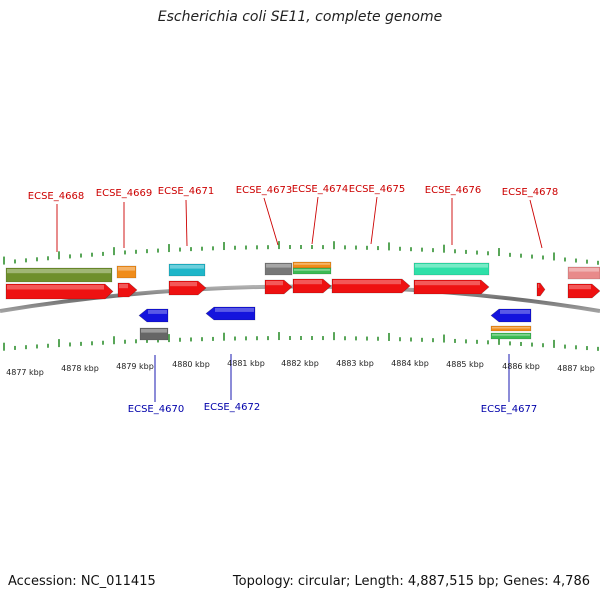  Describe the element at coordinates (377, 189) in the screenshot. I see `gene-label-ecse-4675: ECSE_4675` at that location.